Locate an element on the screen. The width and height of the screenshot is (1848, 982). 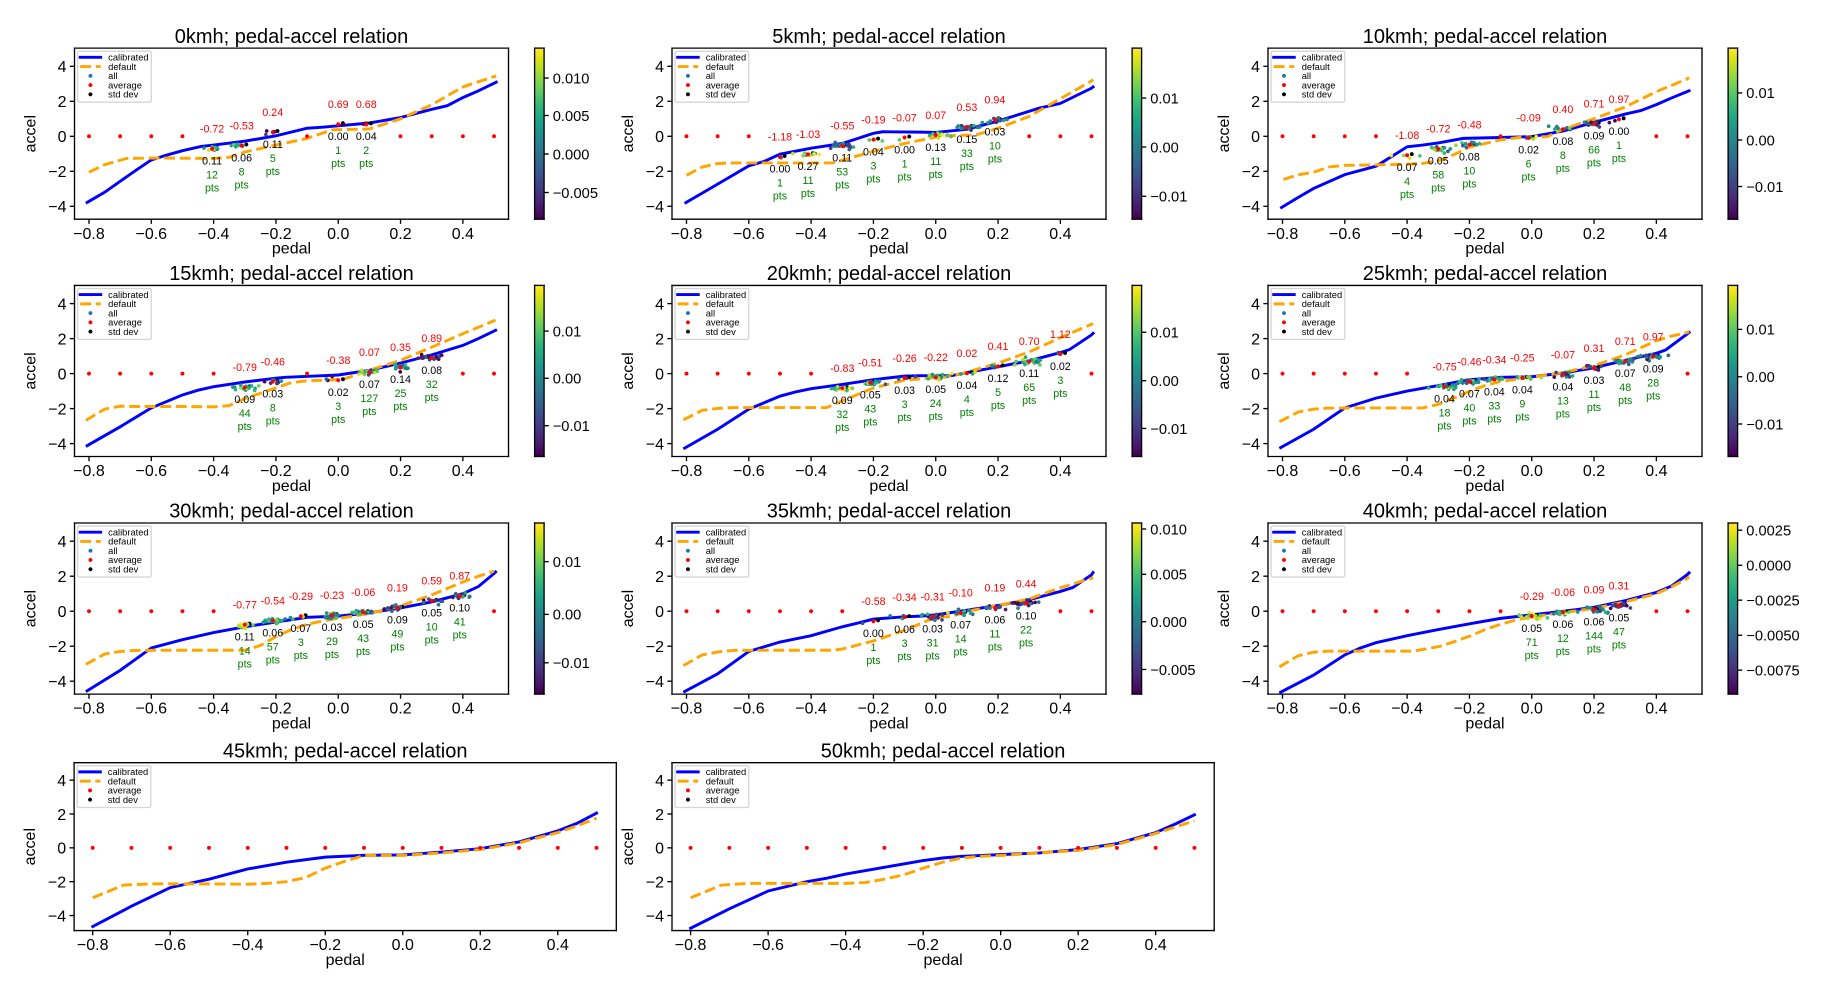
svg-text: 12 is located at coordinates (1563, 639).